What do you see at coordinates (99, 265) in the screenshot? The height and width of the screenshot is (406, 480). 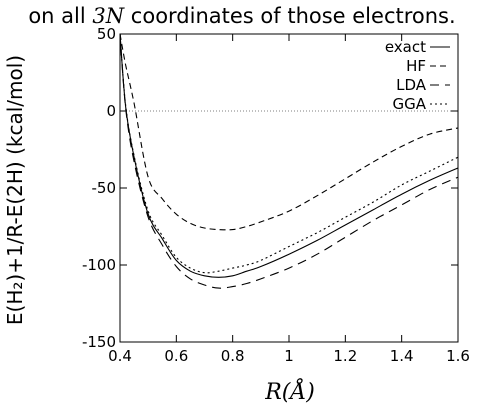 I see `y-tick-label: -100` at bounding box center [99, 265].